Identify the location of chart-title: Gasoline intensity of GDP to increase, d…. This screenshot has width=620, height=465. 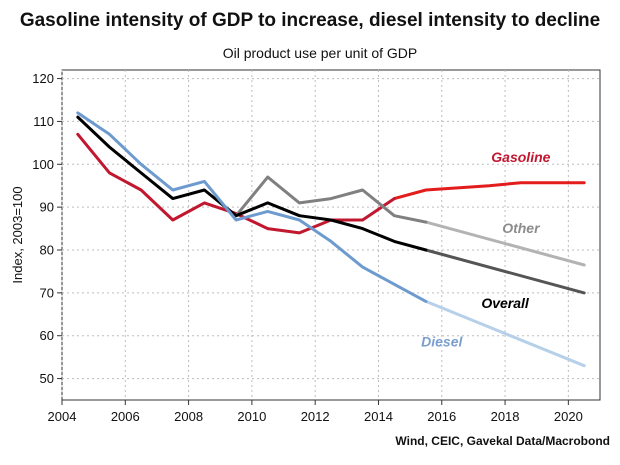
(310, 20).